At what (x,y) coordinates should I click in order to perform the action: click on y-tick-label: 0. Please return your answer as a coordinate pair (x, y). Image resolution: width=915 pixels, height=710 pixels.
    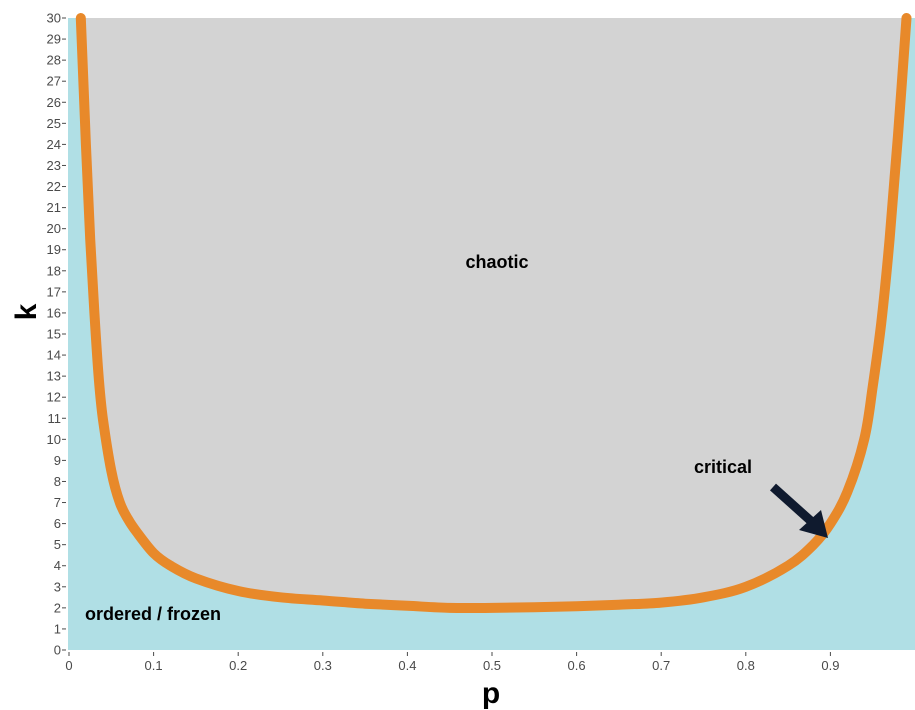
    Looking at the image, I should click on (57, 650).